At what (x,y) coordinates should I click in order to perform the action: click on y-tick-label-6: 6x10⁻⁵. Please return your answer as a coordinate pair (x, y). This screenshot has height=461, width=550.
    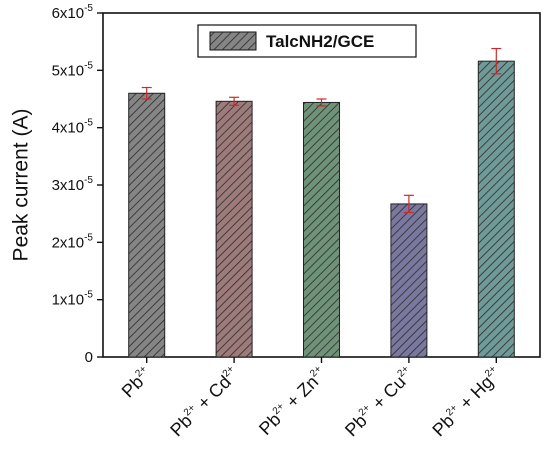
    Looking at the image, I should click on (73, 12).